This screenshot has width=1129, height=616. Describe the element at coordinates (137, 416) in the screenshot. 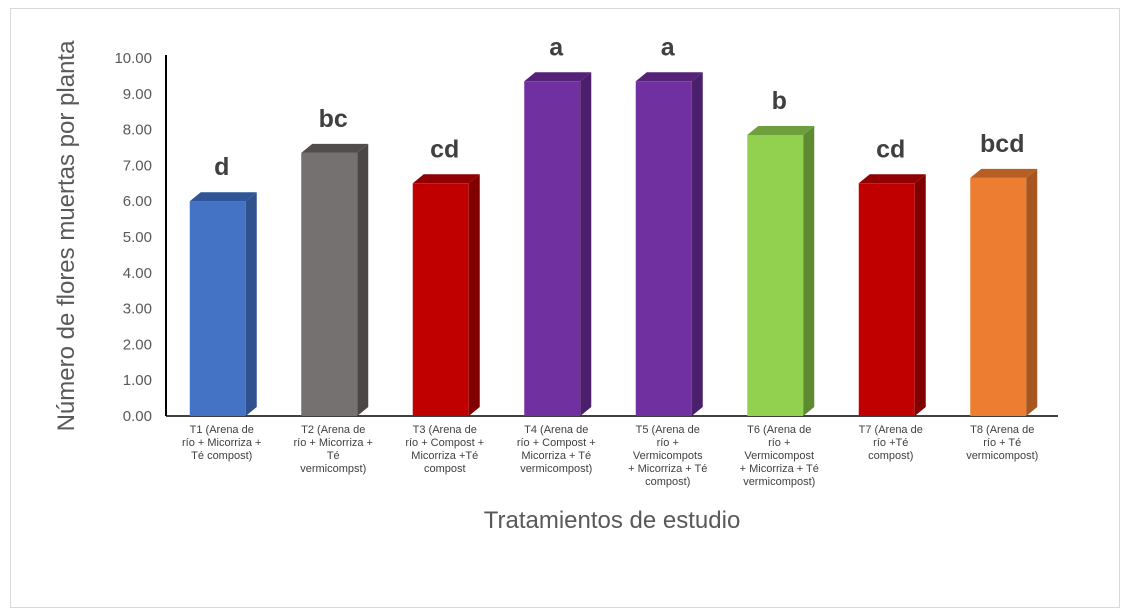

I see `y-tick-label: 0.00` at that location.